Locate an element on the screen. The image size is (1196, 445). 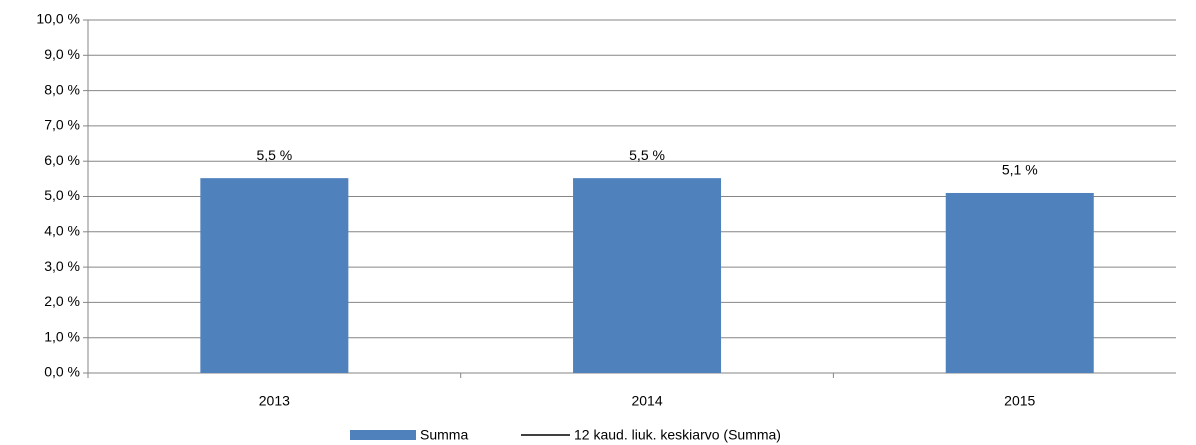
y-tick-label: 10,0 % is located at coordinates (58, 19).